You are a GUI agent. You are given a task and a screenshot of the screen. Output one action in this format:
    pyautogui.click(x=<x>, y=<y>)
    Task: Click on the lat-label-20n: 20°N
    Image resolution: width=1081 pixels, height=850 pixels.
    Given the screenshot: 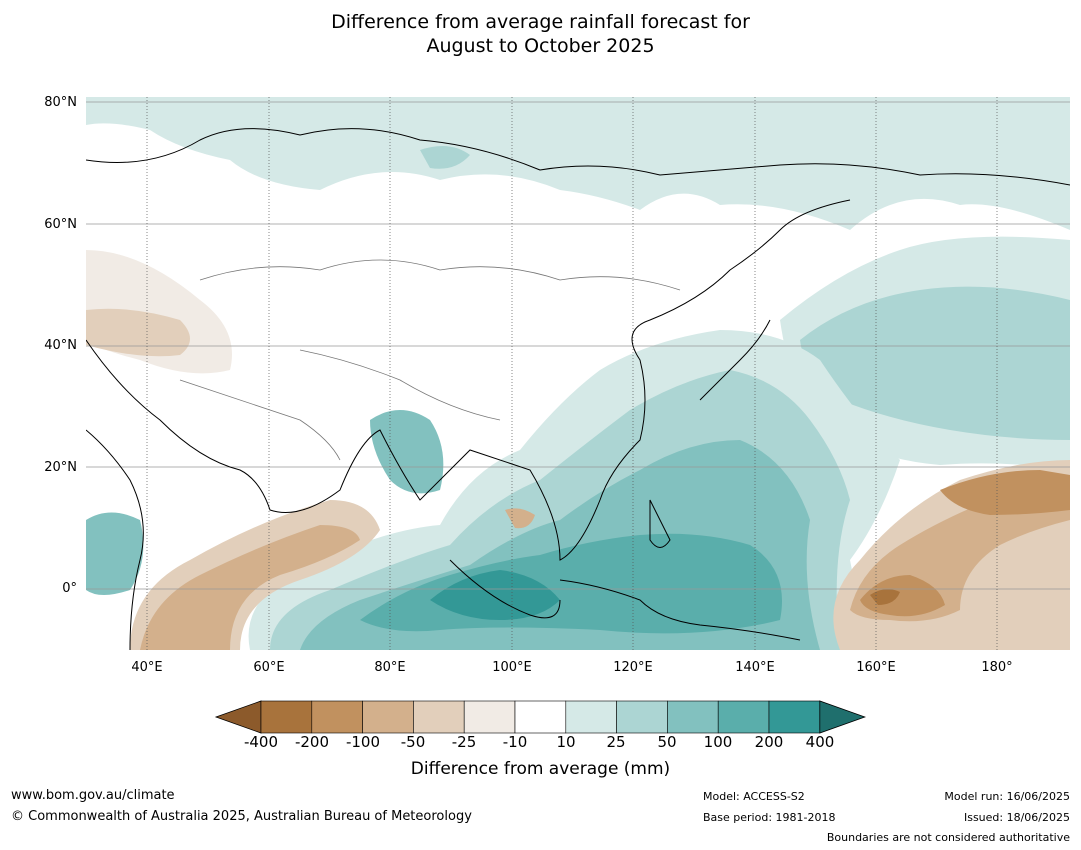 What is the action you would take?
    pyautogui.click(x=60, y=467)
    